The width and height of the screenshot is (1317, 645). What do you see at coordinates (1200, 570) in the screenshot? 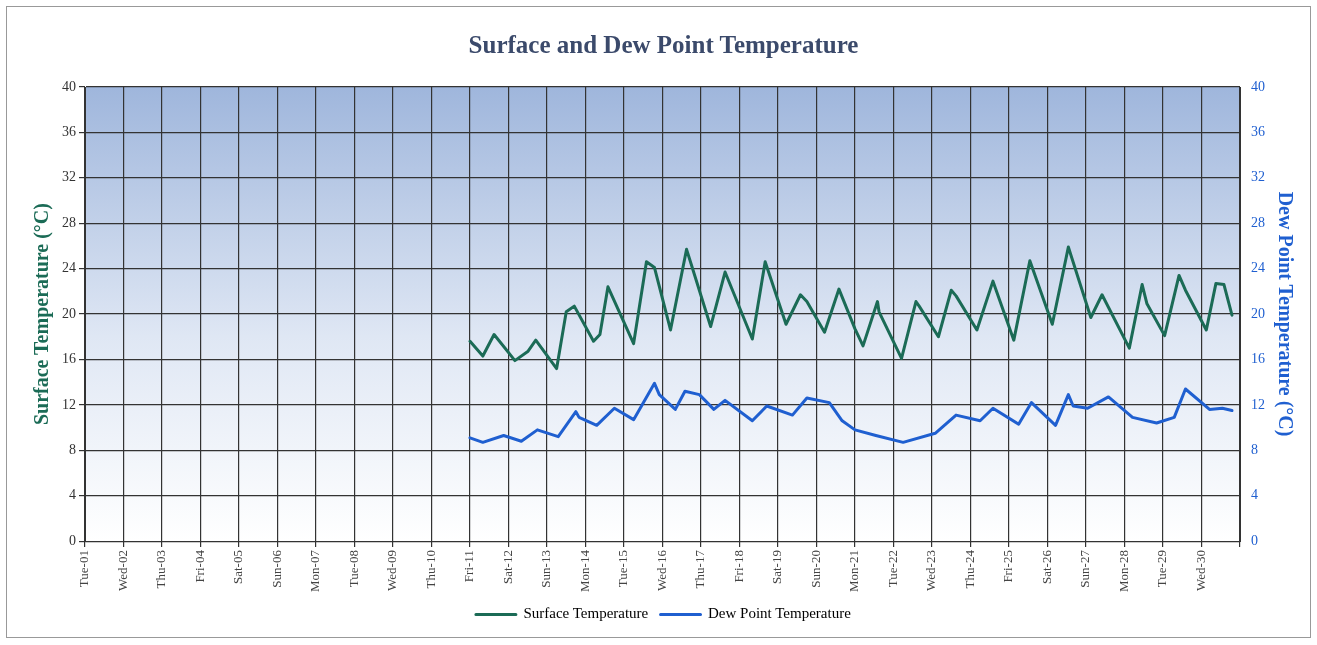
I see `x-tick-label: Wed-30` at bounding box center [1200, 570].